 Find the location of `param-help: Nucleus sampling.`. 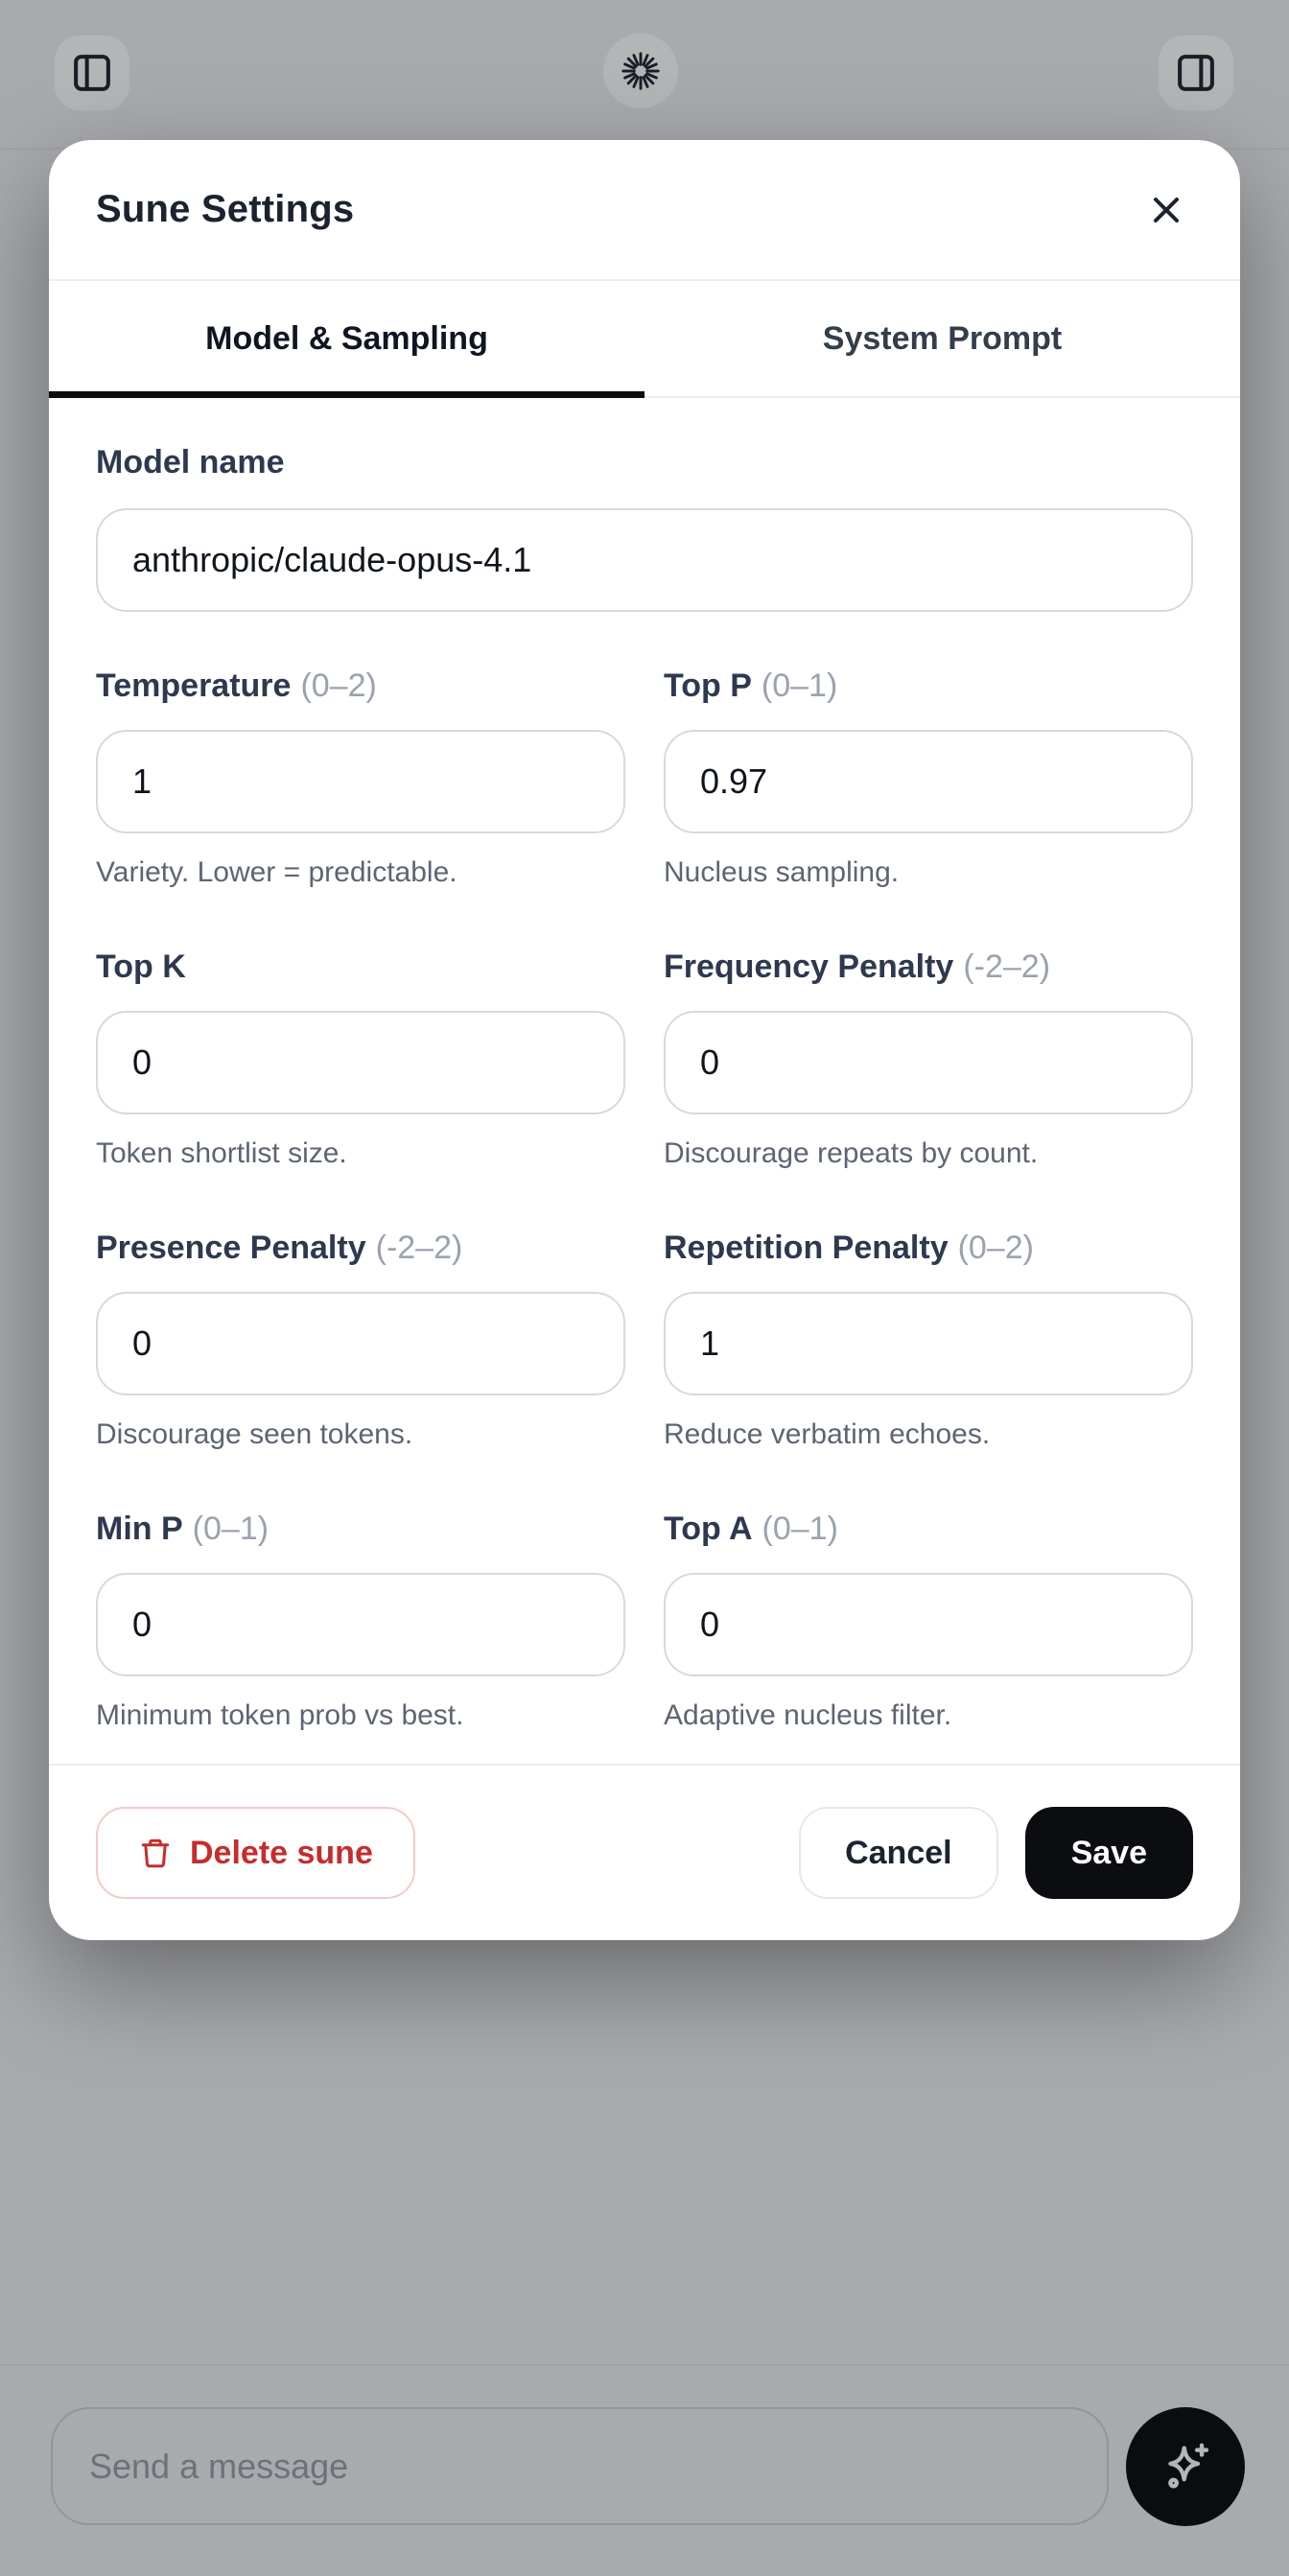

param-help: Nucleus sampling. is located at coordinates (782, 872).